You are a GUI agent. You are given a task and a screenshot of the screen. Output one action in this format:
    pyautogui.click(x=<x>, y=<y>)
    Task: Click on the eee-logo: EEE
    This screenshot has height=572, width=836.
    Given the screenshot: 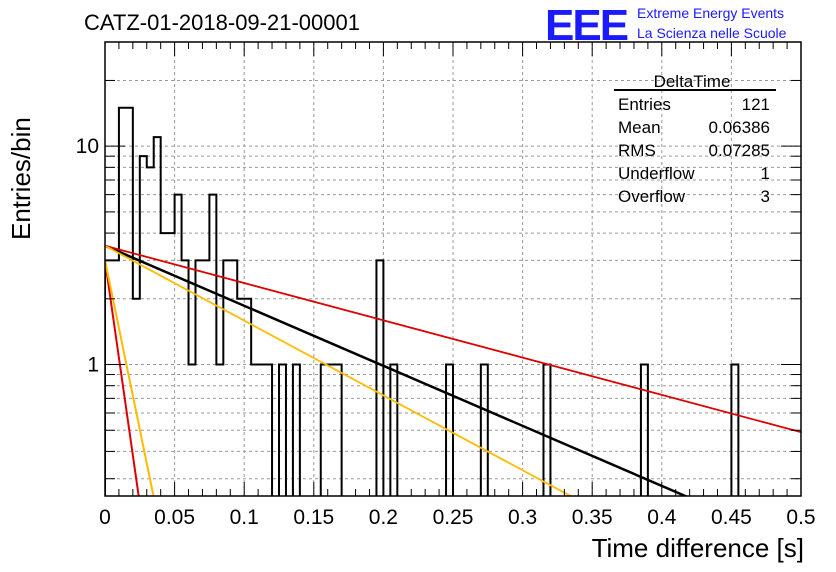 What is the action you would take?
    pyautogui.click(x=587, y=25)
    